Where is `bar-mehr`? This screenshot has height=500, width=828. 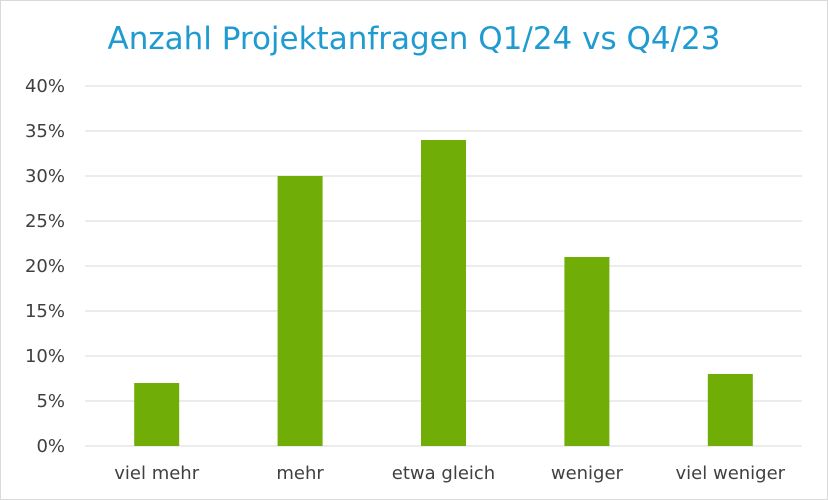 bar-mehr is located at coordinates (300, 311).